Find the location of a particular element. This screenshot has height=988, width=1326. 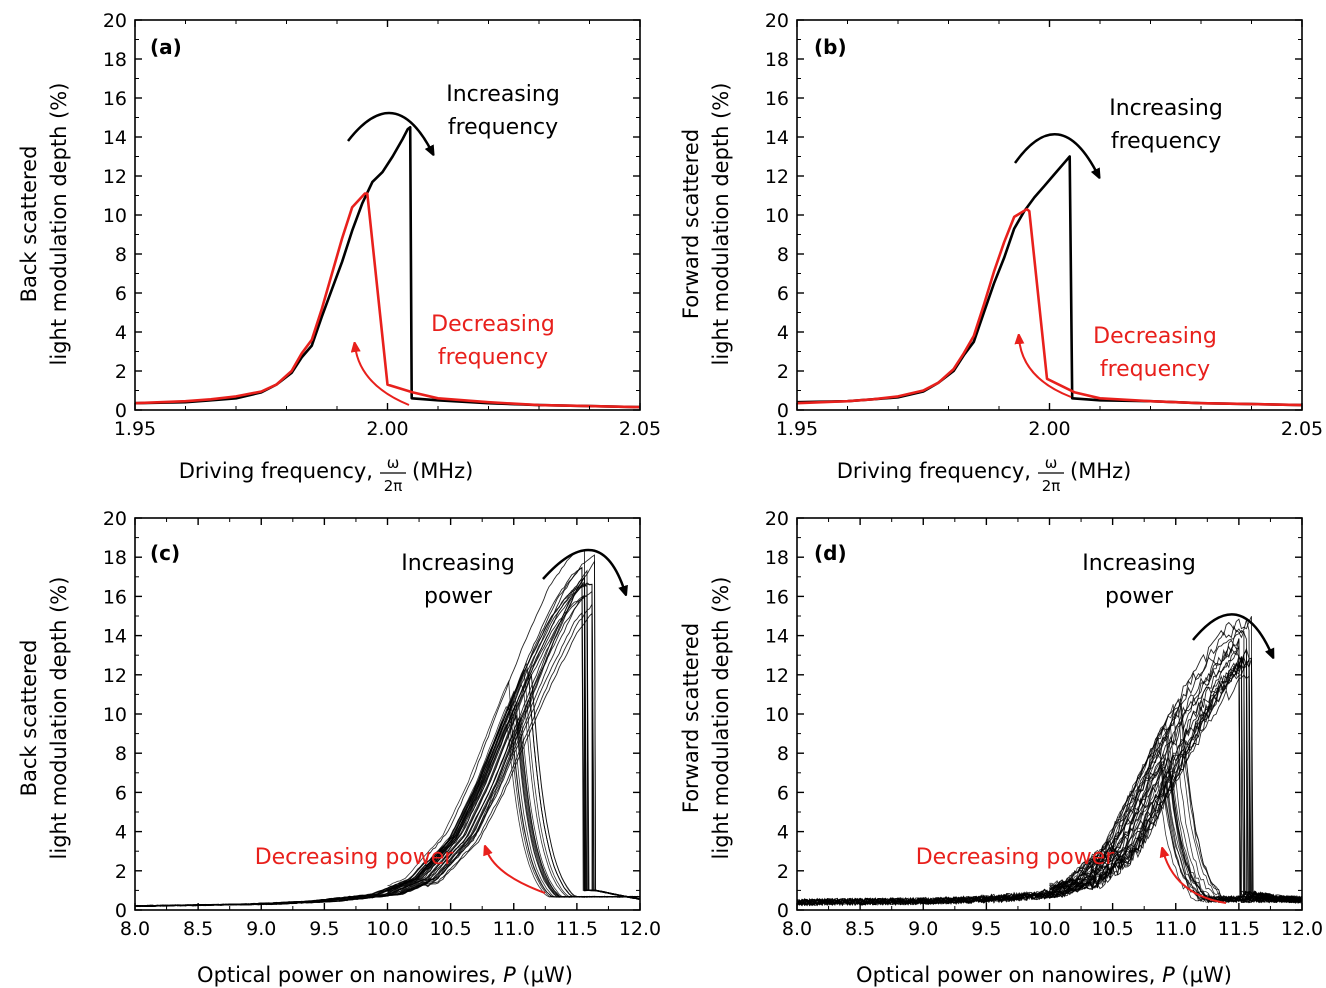

y-tick-label-d-9: 18 is located at coordinates (777, 558).